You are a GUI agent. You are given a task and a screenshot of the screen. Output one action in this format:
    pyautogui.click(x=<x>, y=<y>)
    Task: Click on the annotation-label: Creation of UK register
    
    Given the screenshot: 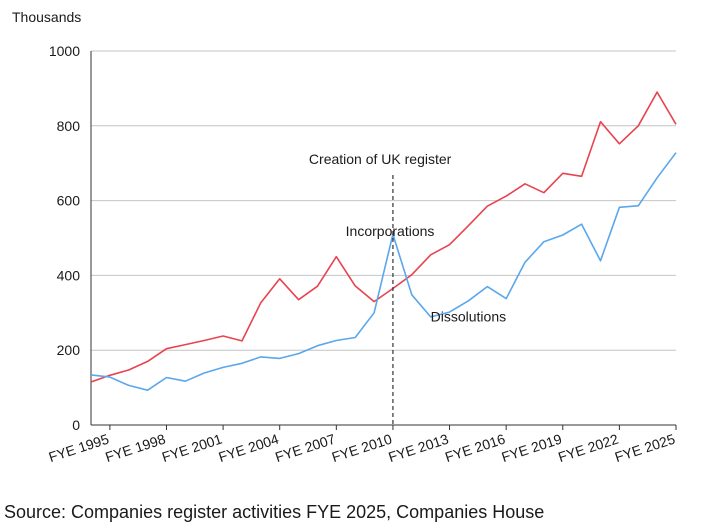 What is the action you would take?
    pyautogui.click(x=380, y=159)
    